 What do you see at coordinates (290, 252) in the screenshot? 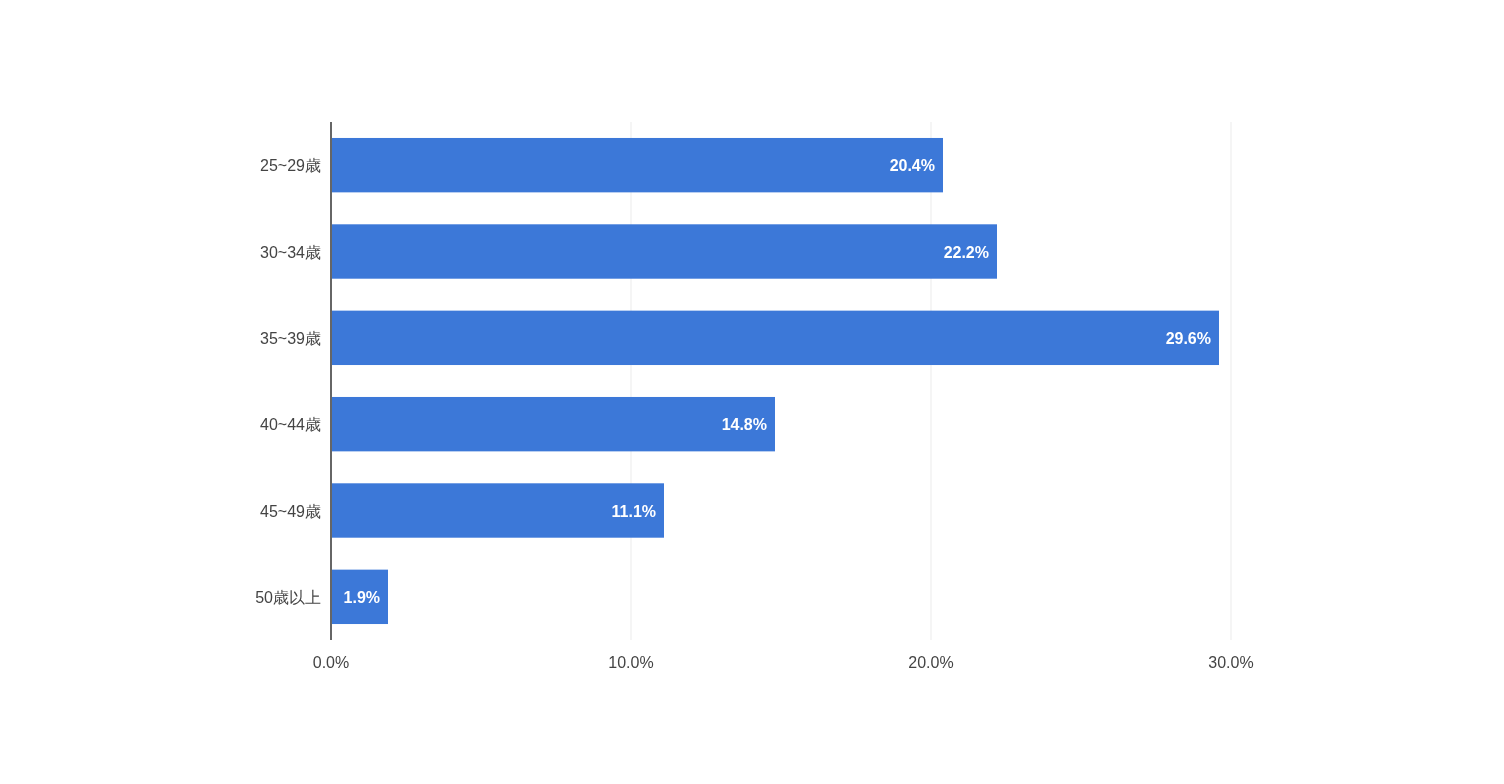
I see `y-tick-label: 30~34歳` at bounding box center [290, 252].